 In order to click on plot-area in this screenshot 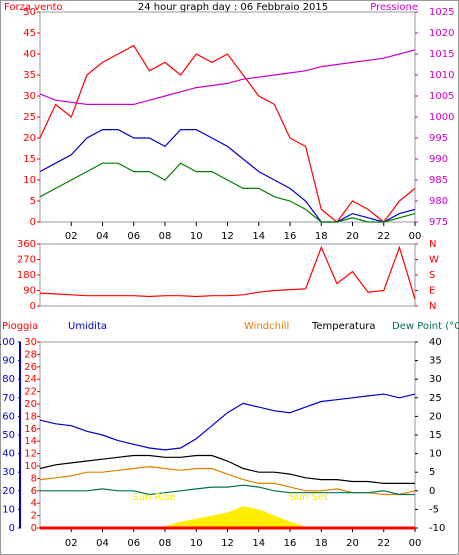, I will do `click(227, 275)`.